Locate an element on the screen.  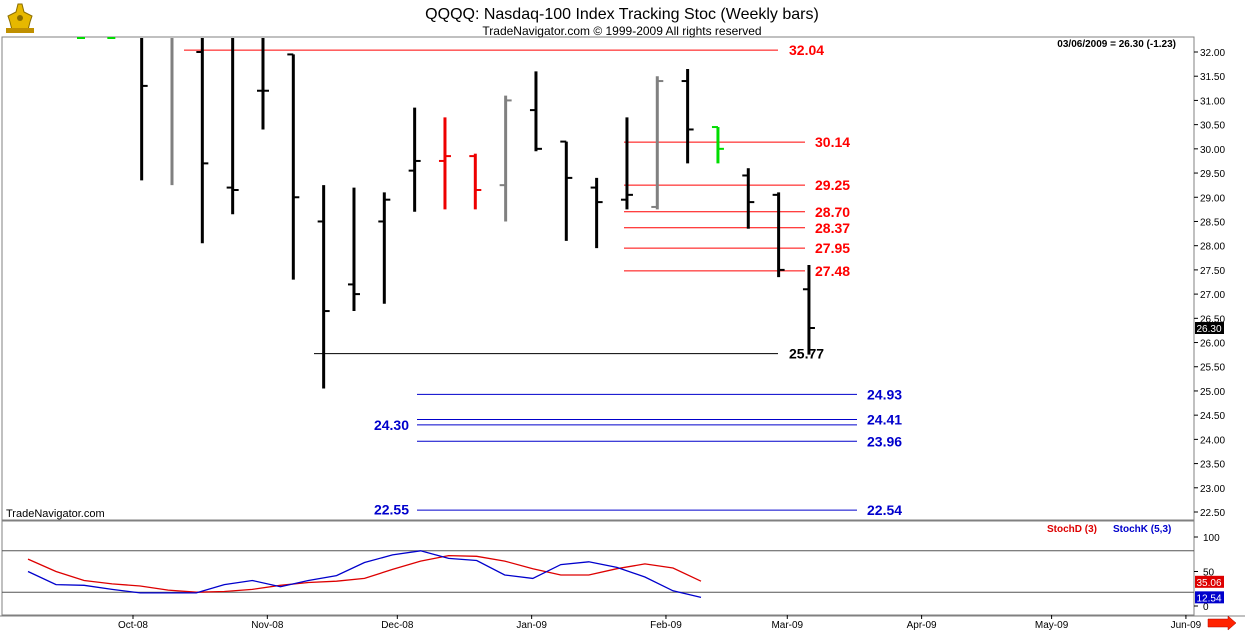
level-label: 32.04 is located at coordinates (806, 50).